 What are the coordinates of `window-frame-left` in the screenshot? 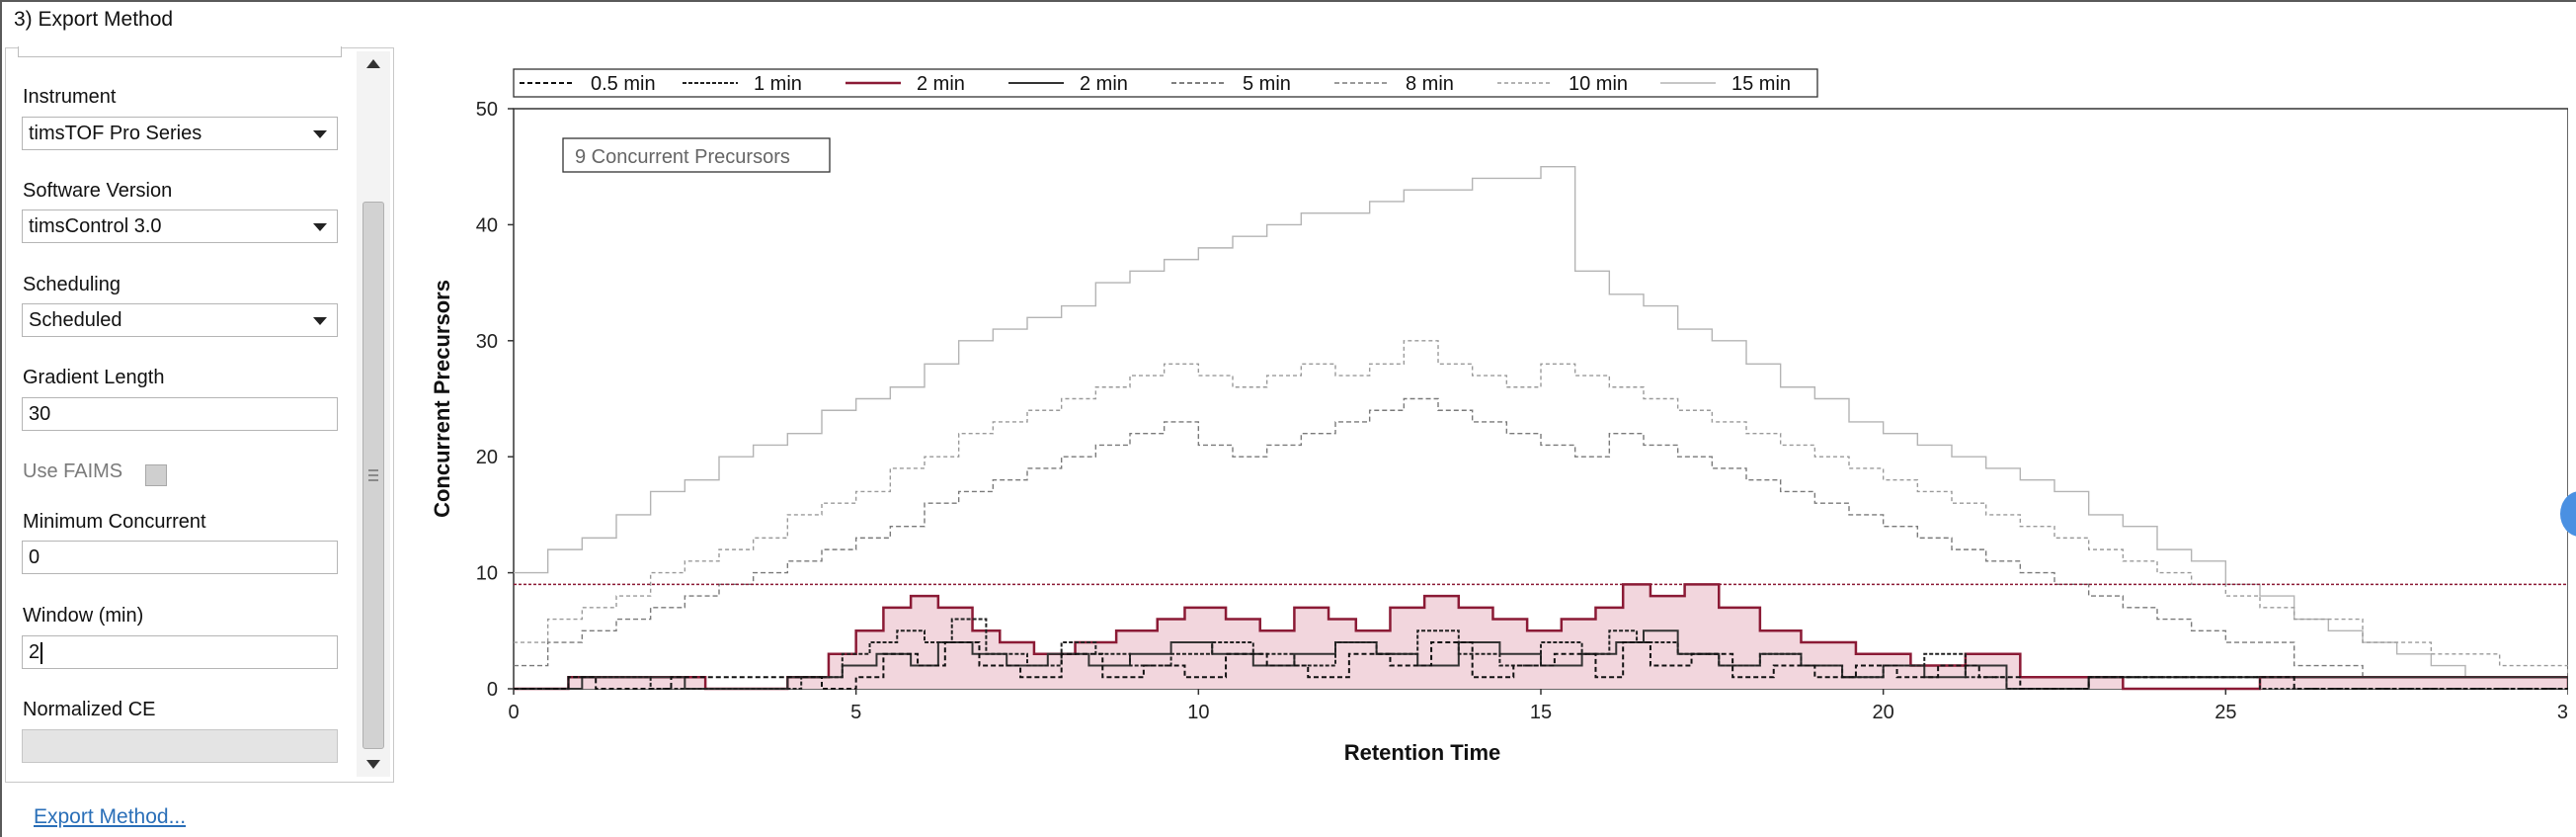 It's located at (1, 418).